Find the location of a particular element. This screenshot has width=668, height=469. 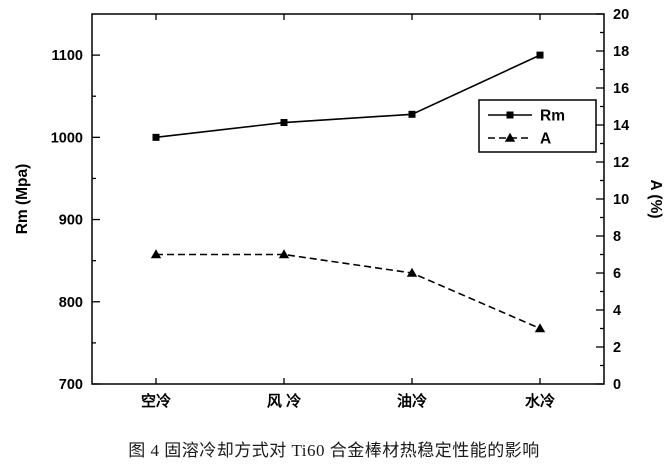

right-tick-label: 6 is located at coordinates (617, 274).